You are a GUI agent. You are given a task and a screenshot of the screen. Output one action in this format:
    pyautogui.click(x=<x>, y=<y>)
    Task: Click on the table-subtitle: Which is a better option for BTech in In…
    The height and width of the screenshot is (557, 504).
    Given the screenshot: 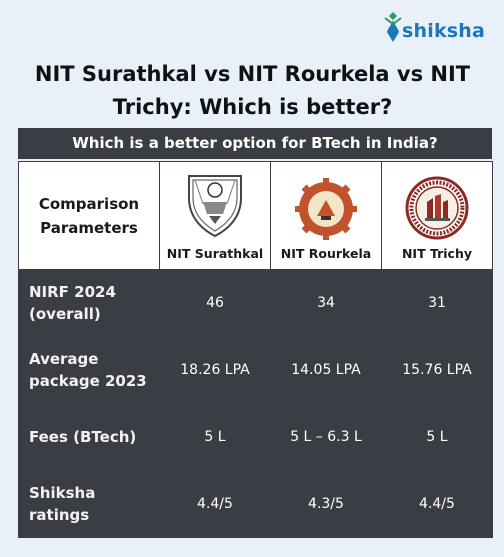 What is the action you would take?
    pyautogui.click(x=255, y=143)
    